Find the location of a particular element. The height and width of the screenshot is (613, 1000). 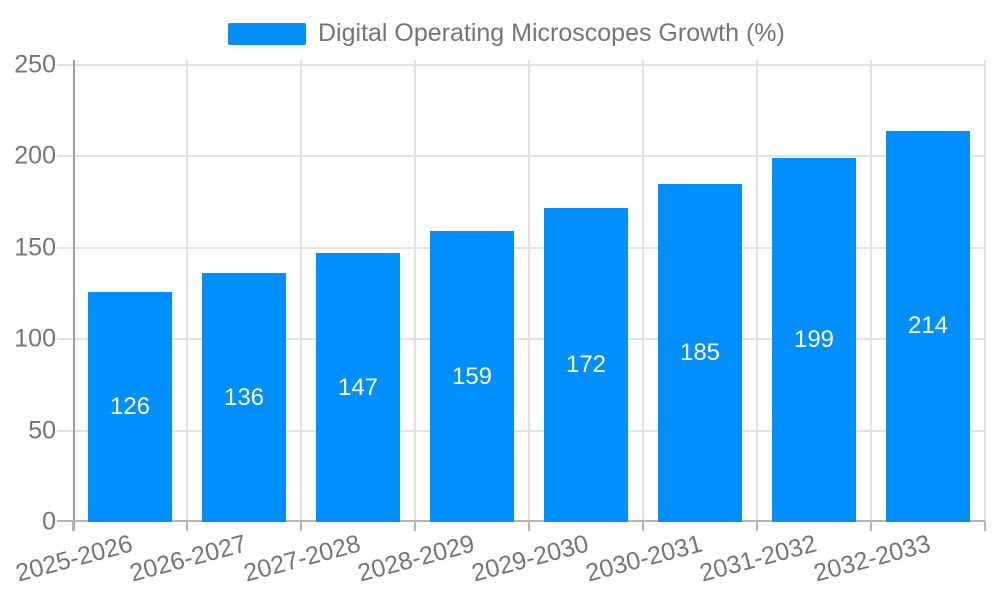

bar: 214 is located at coordinates (928, 326).